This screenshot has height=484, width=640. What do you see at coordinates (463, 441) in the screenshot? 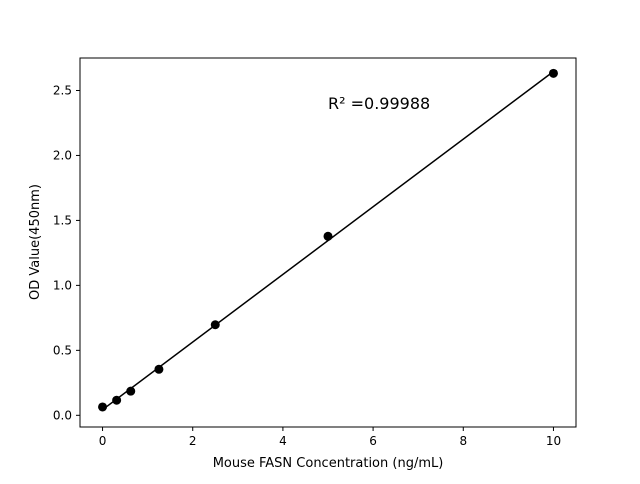
I see `x-tick-label: 8` at bounding box center [463, 441].